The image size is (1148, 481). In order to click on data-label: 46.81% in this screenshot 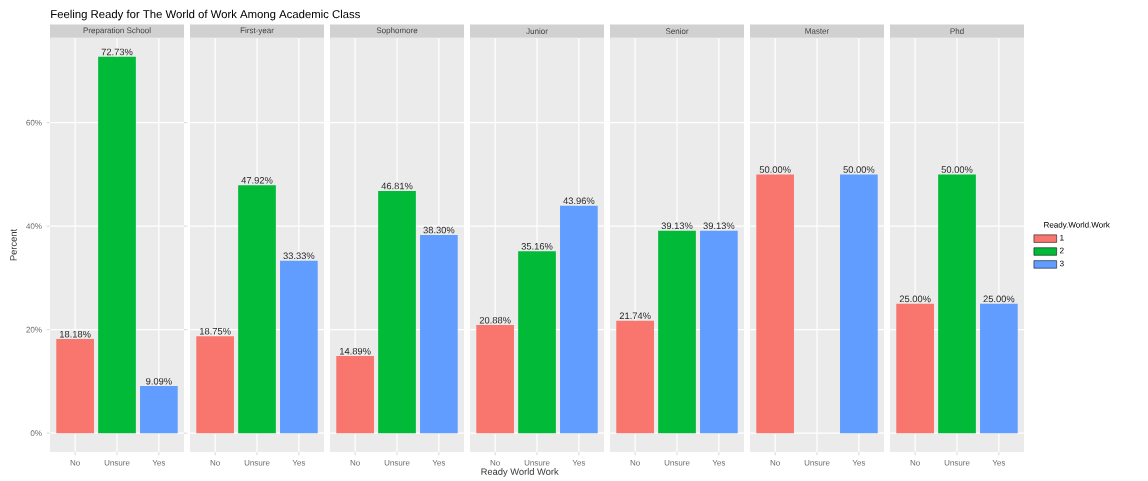, I will do `click(397, 186)`.